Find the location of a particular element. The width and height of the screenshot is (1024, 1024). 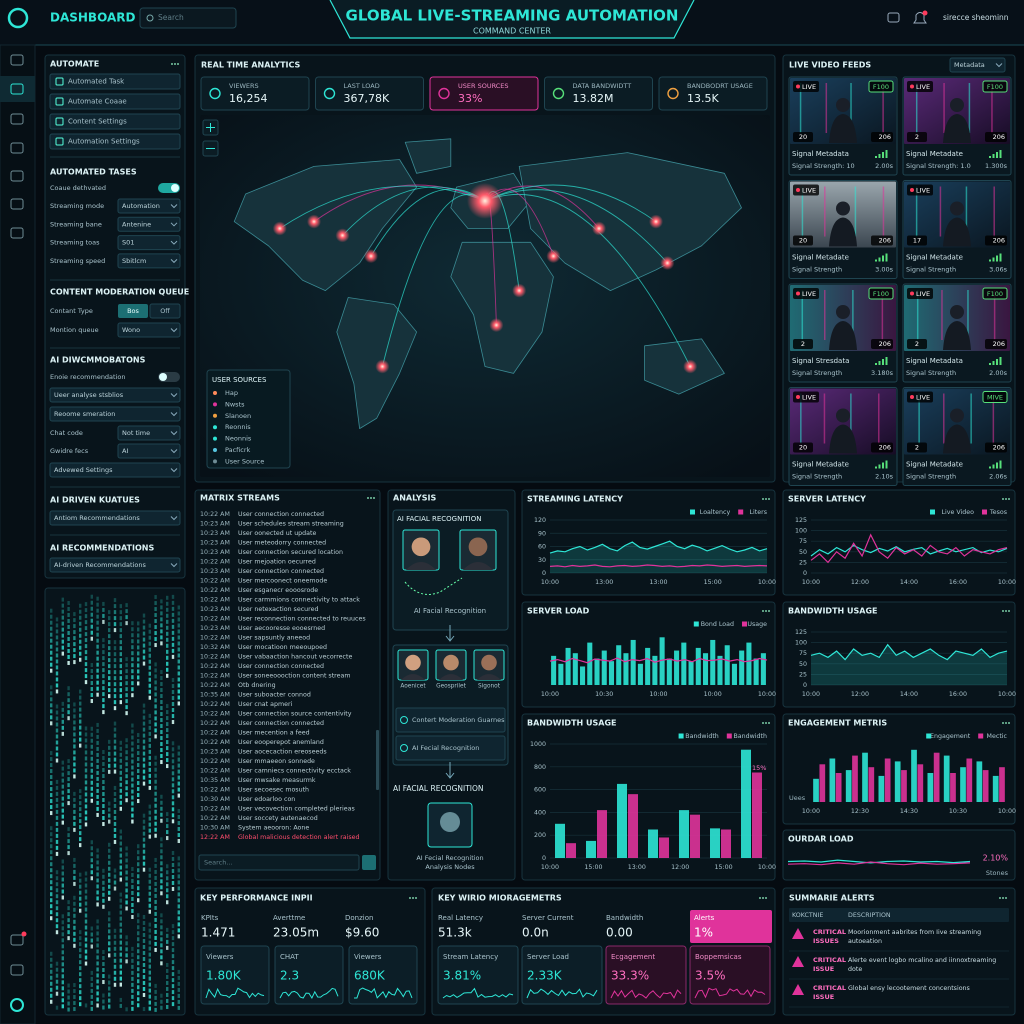

legend-label: Live Video is located at coordinates (957, 512).